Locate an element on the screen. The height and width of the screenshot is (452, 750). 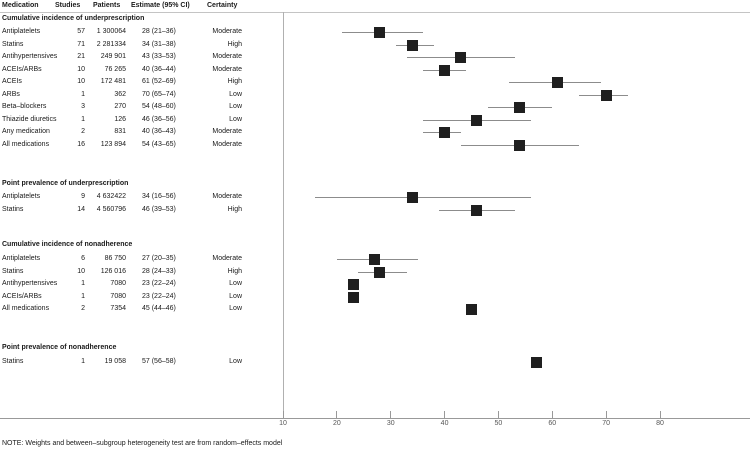
table-row: Antiplatelets 9 4 632422 34 (16–56) Moderate is located at coordinates (125, 196).